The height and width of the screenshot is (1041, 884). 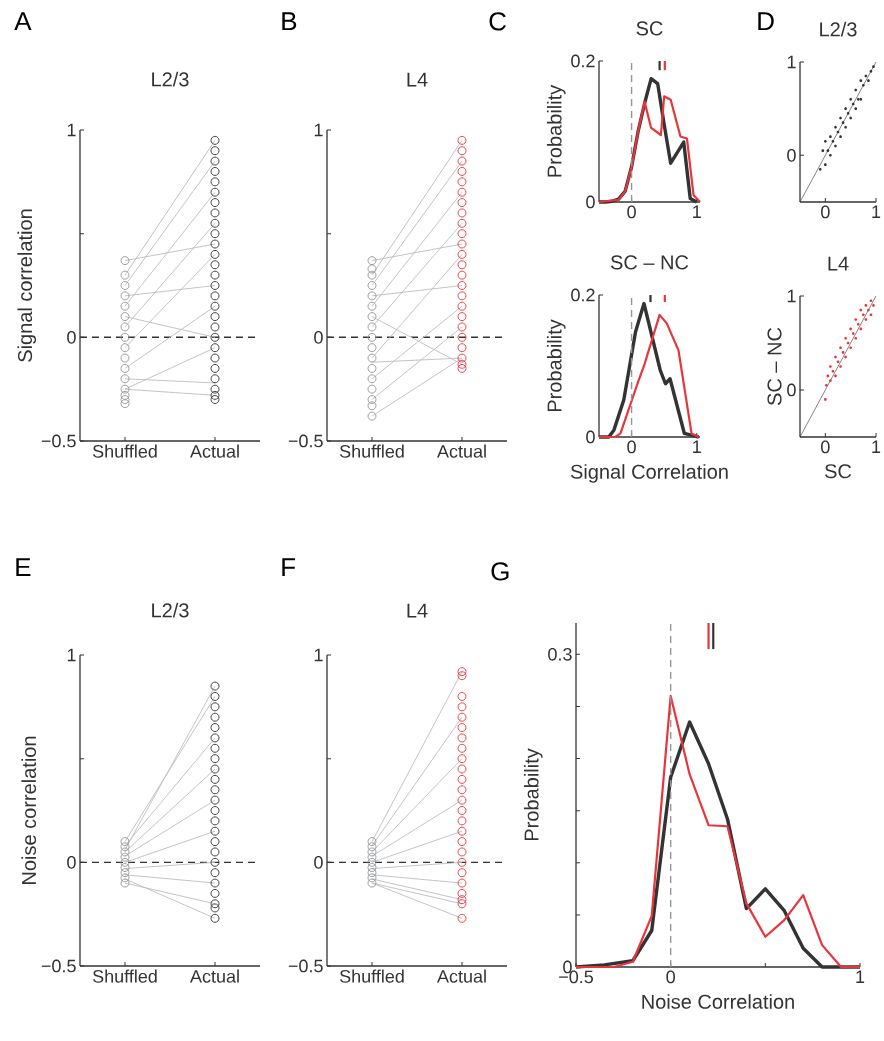 What do you see at coordinates (497, 21) in the screenshot?
I see `text: C` at bounding box center [497, 21].